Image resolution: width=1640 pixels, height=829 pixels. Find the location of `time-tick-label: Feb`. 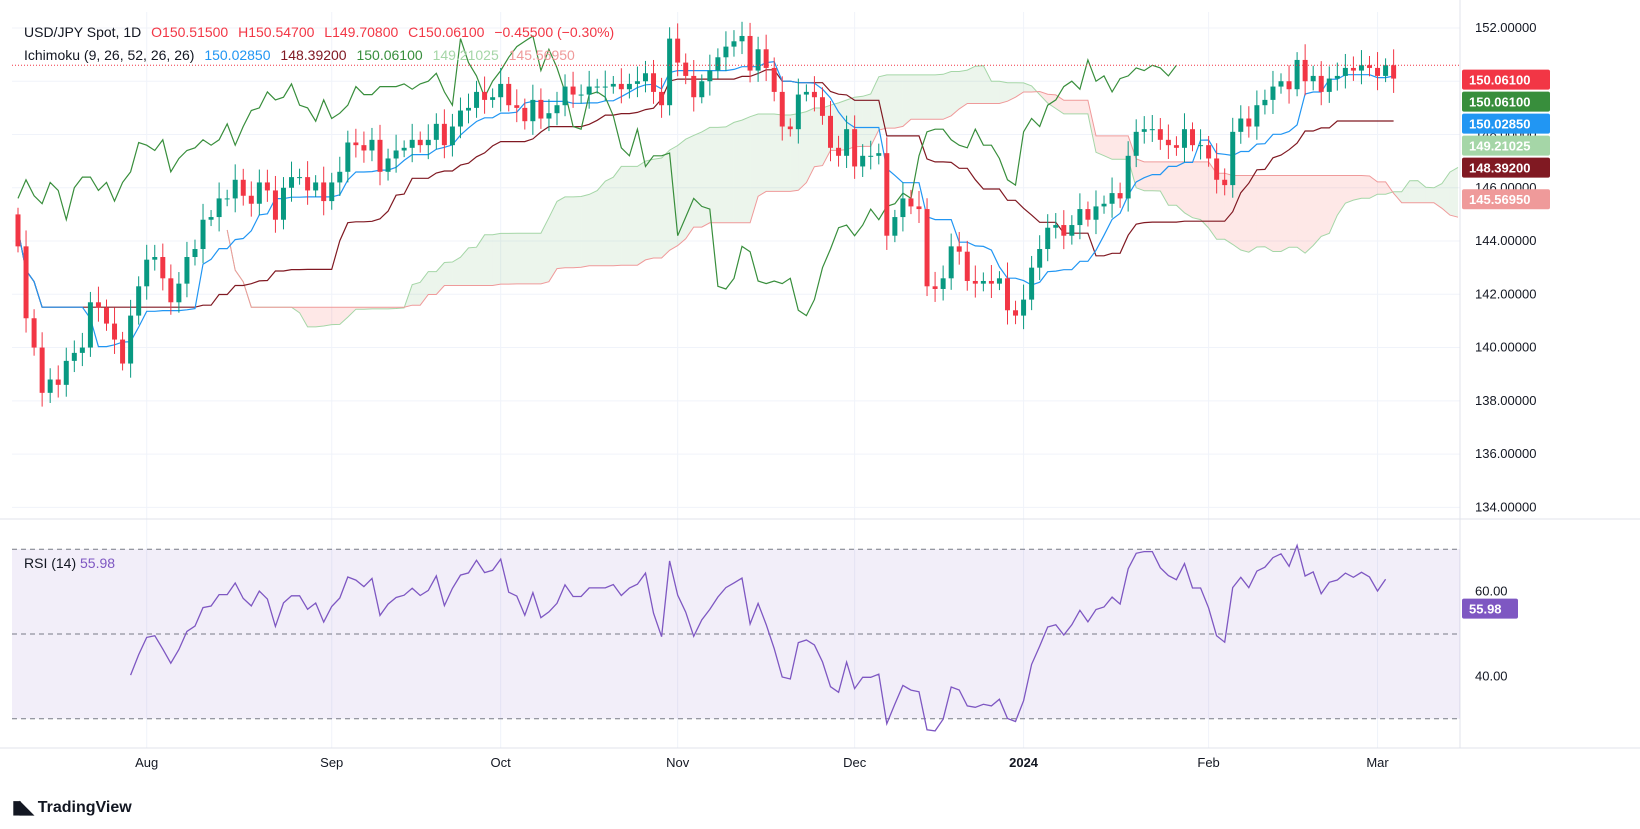

time-tick-label: Feb is located at coordinates (1208, 762).